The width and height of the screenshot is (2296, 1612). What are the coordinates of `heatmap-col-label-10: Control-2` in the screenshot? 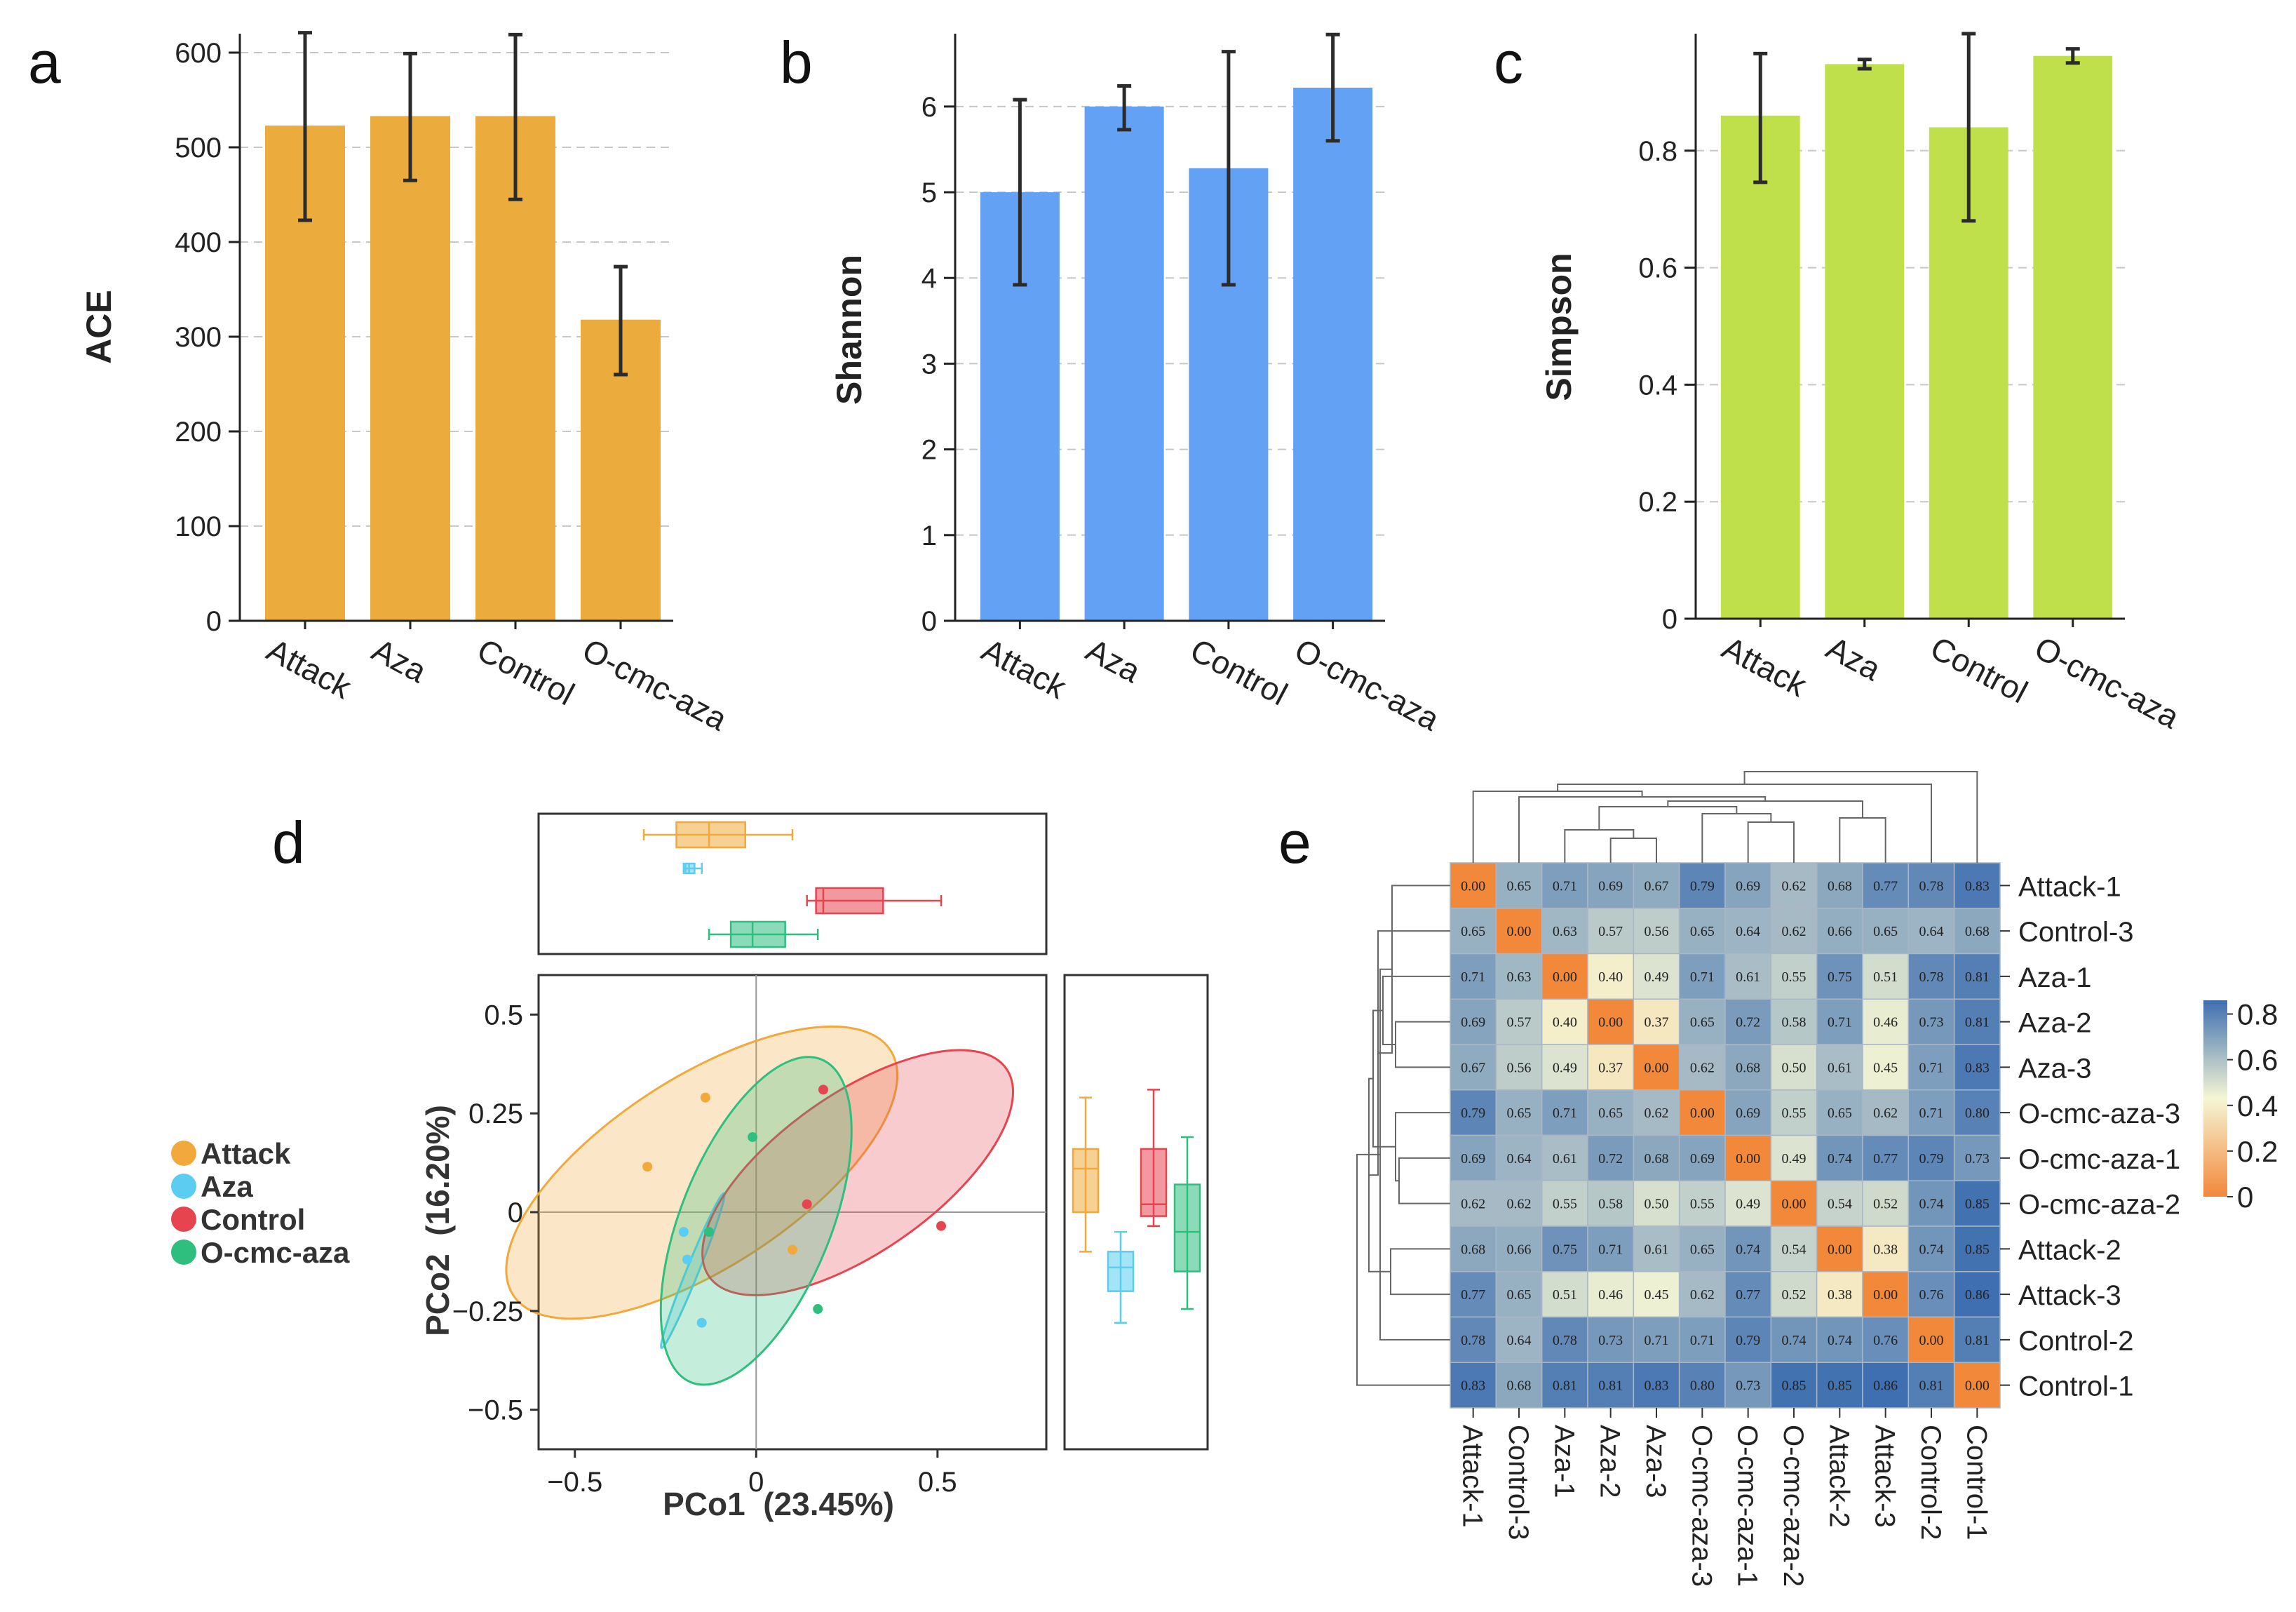 It's located at (1931, 1482).